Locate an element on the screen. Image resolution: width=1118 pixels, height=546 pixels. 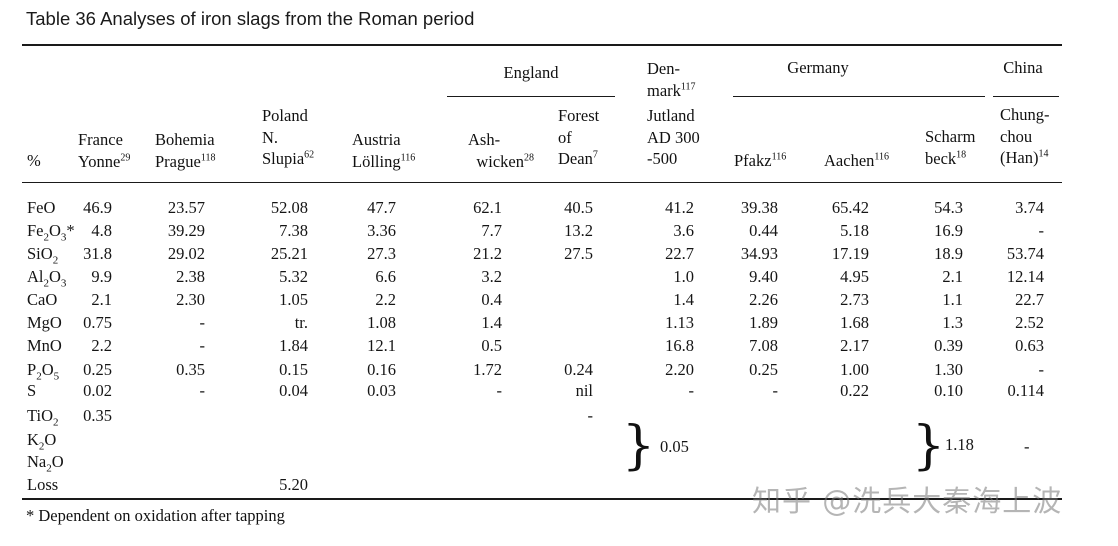
brace-denmark: } is located at coordinates (639, 446).